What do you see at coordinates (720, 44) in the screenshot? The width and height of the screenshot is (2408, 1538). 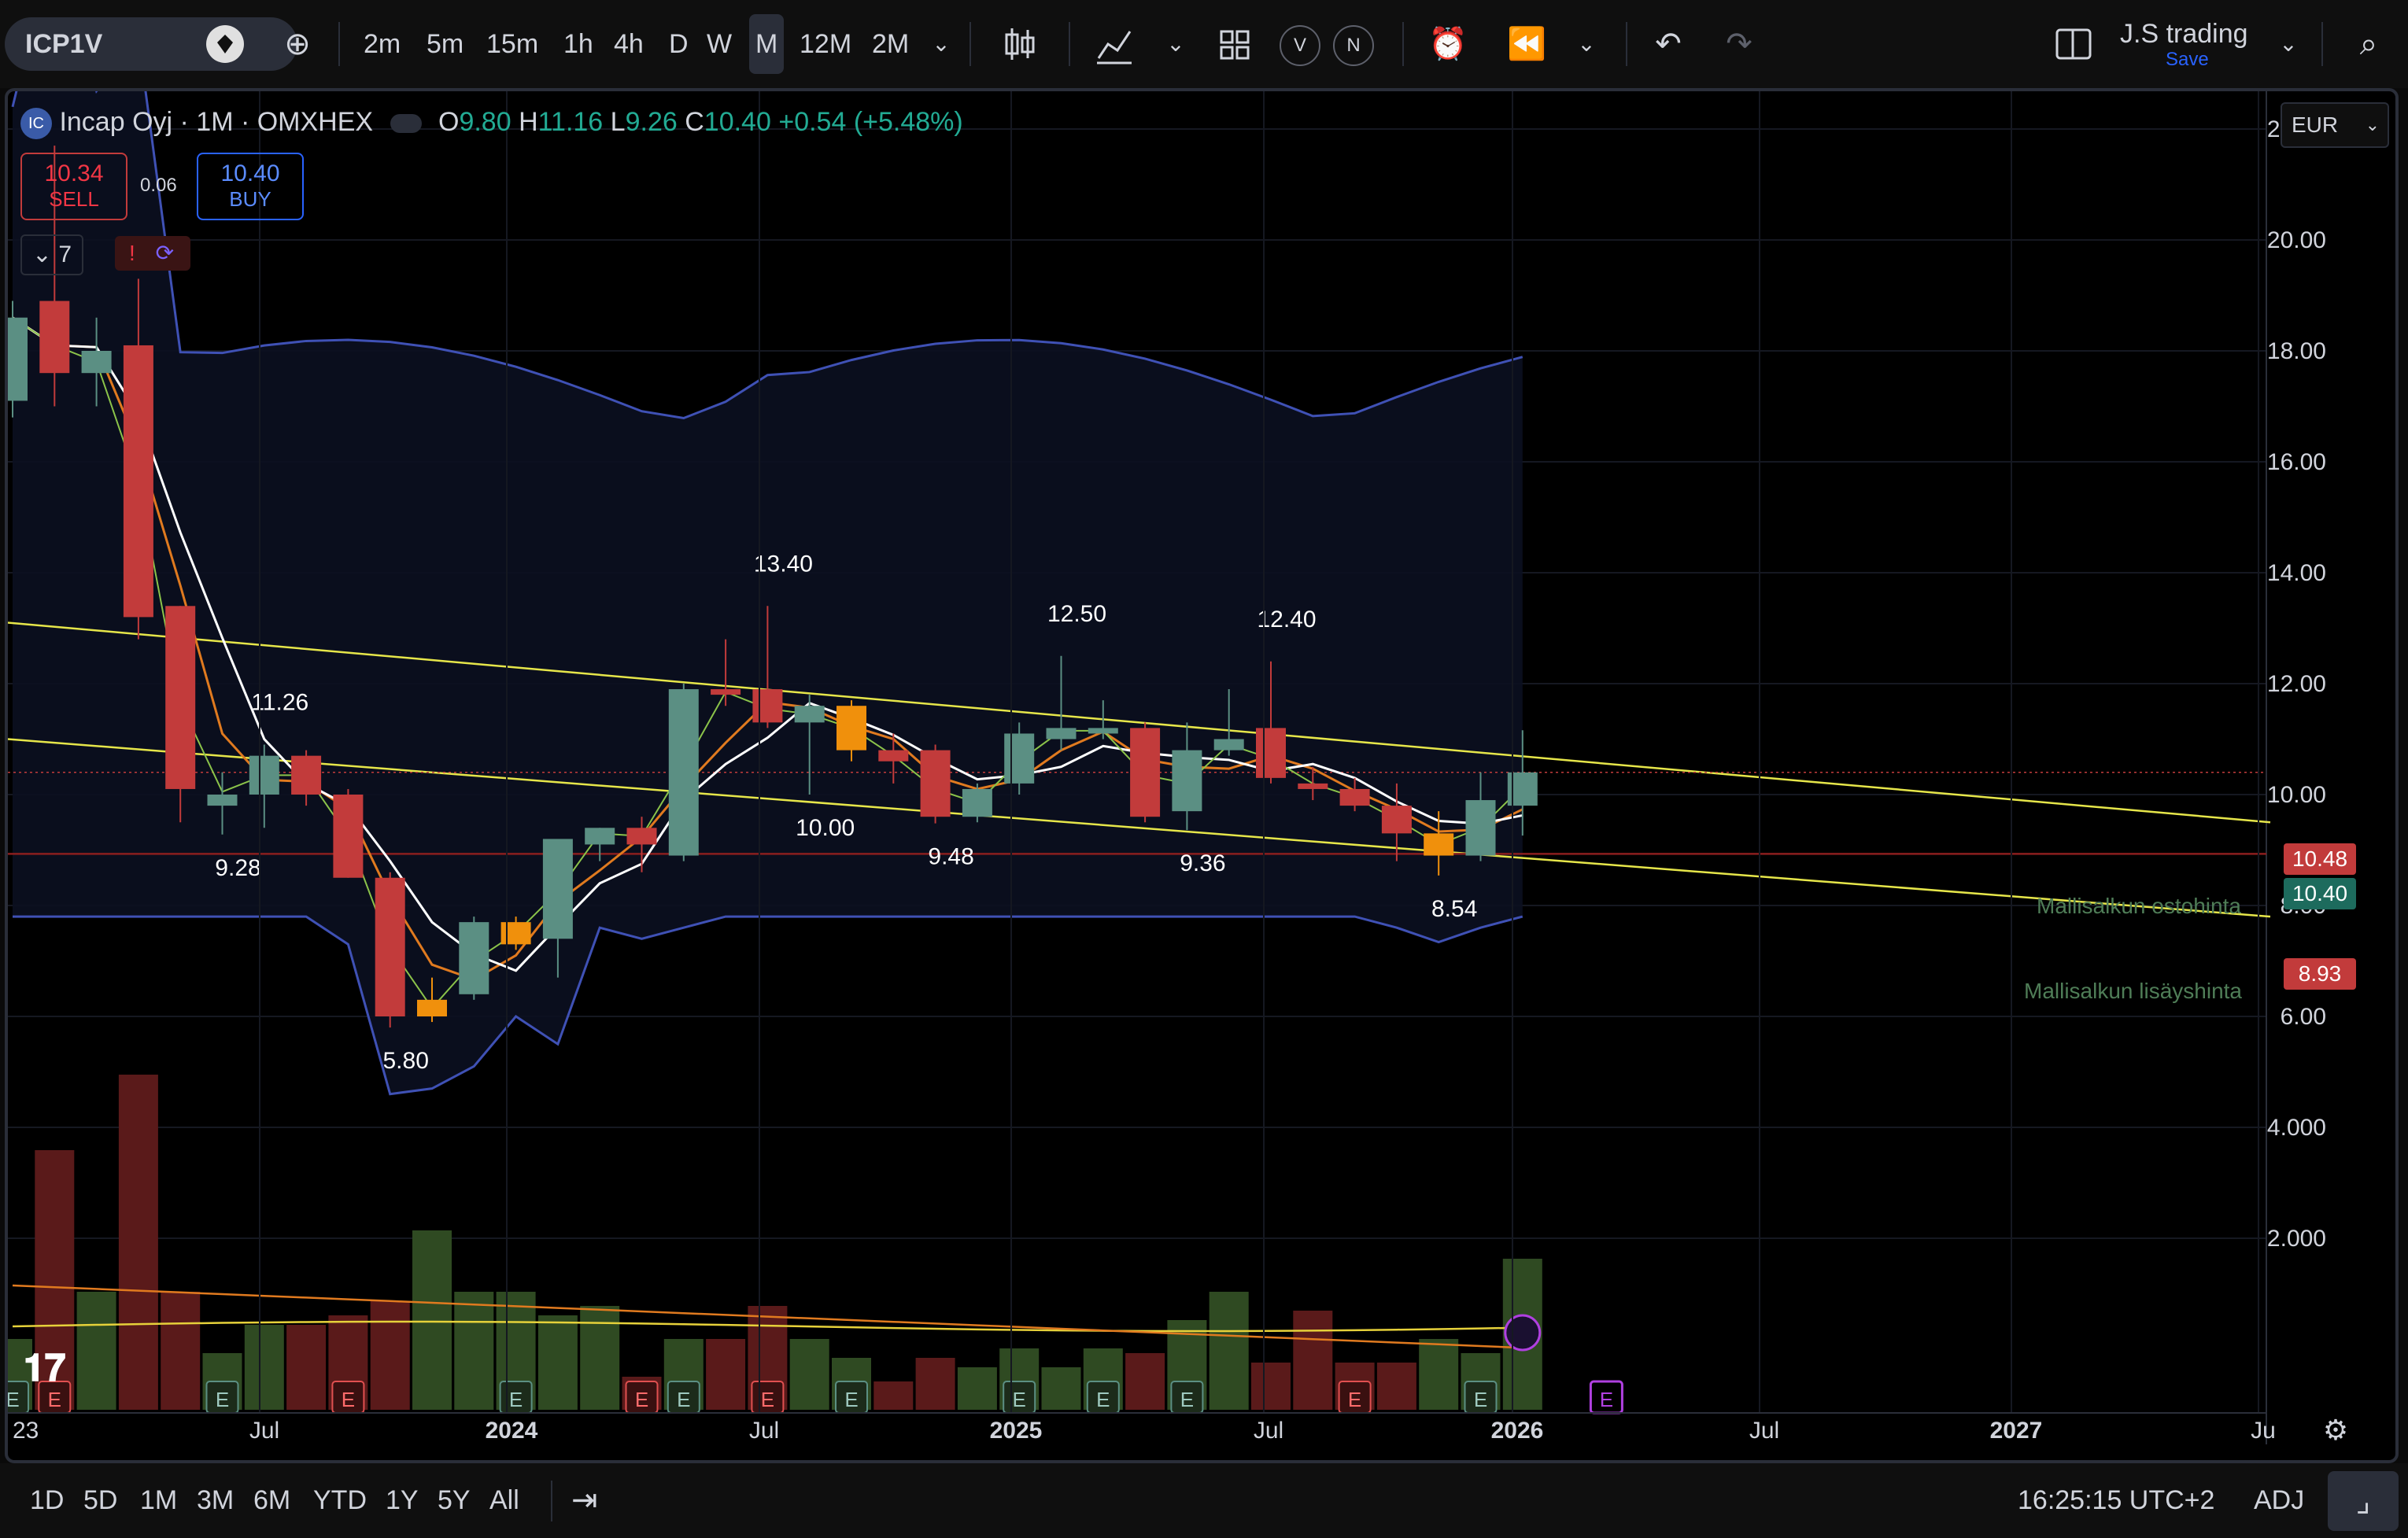 I see `interval-w: W` at bounding box center [720, 44].